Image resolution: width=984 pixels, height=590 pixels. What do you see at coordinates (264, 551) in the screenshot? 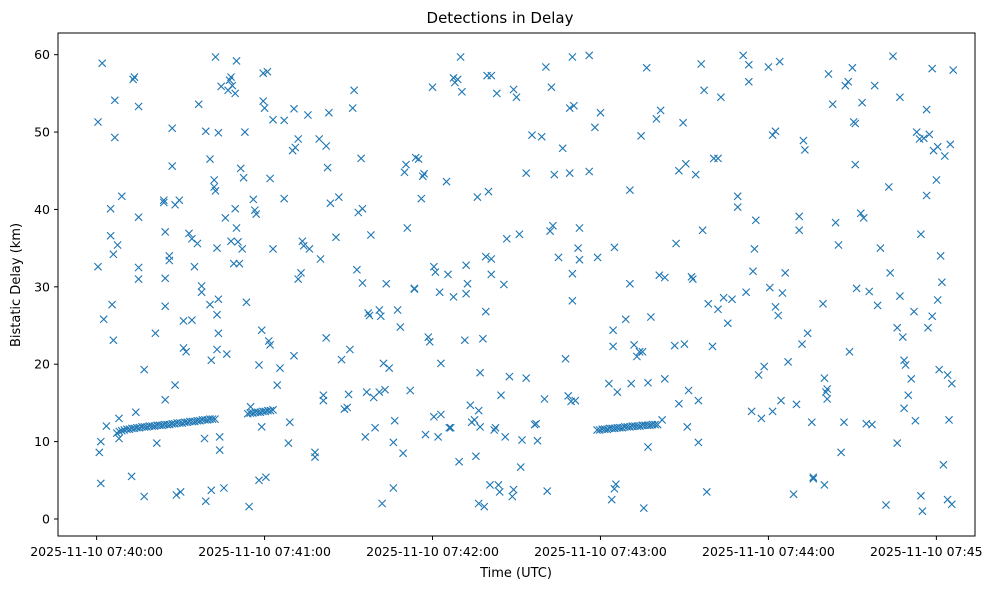
I see `x-tick-label: 2025-11-10 07:41:00` at bounding box center [264, 551].